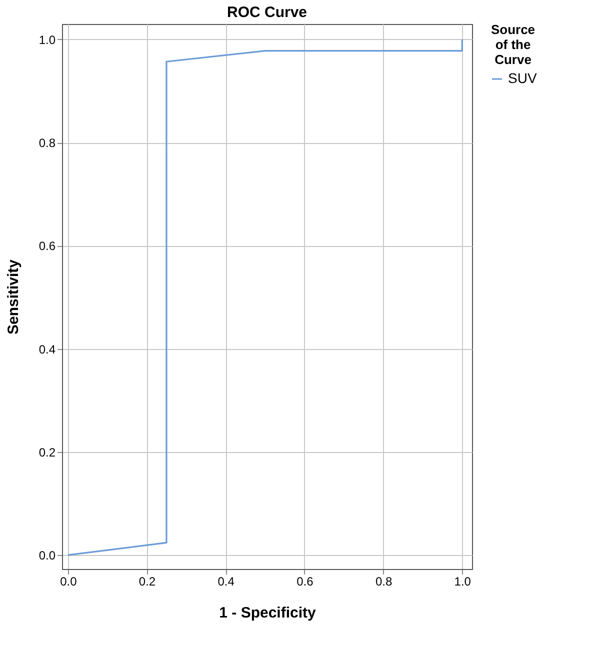 This screenshot has width=589, height=650. I want to click on x-tick-label: 0.2, so click(147, 581).